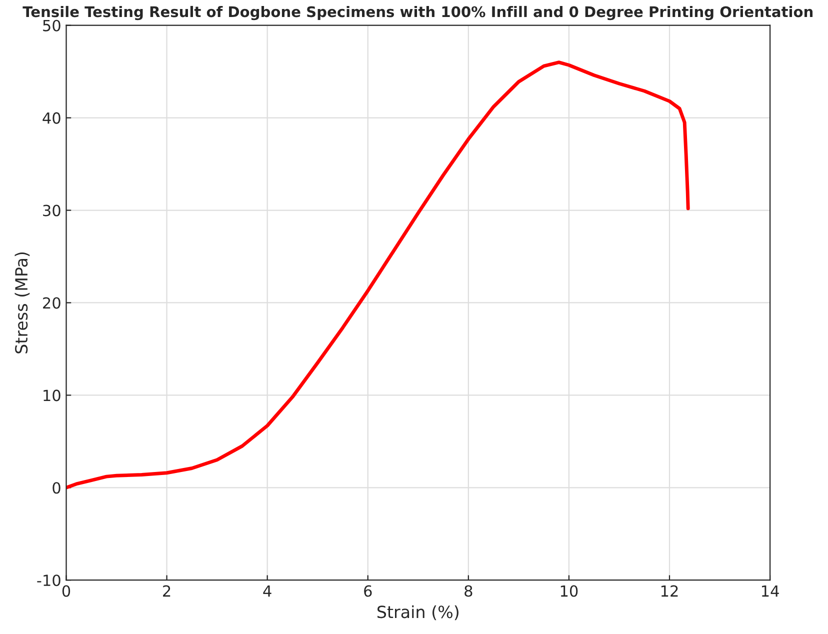 The image size is (828, 634). Describe the element at coordinates (51, 118) in the screenshot. I see `y-tick-label: 40` at that location.